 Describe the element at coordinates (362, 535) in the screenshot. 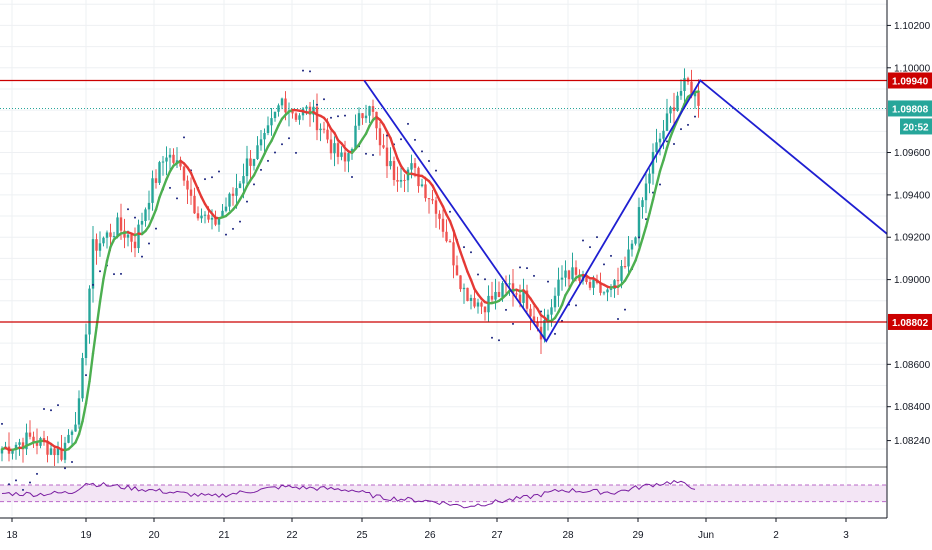

I see `x-tick-label: 25` at that location.